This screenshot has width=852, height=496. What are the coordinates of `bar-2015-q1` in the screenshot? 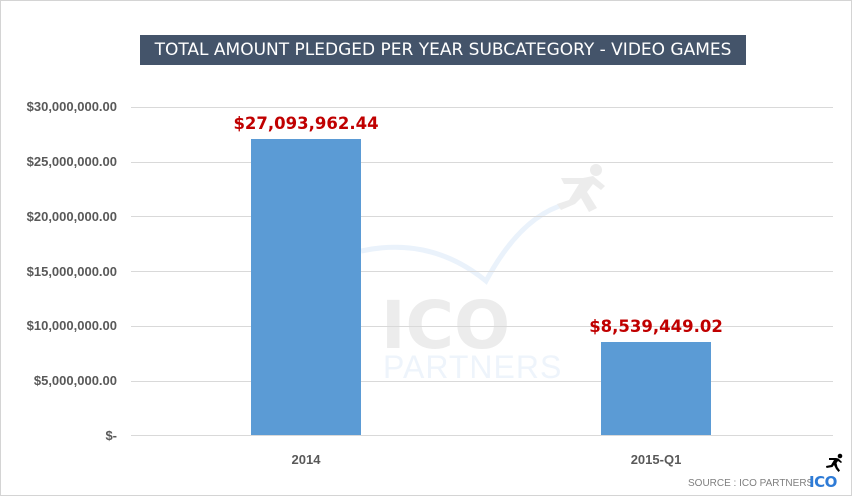 It's located at (656, 388).